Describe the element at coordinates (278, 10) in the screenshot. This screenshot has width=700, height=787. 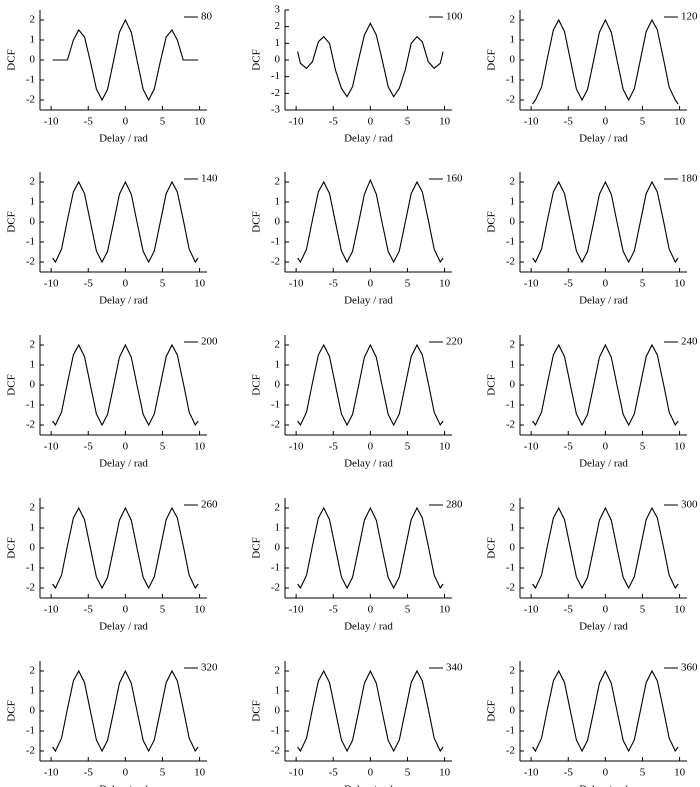
I see `y-tick-label: 3` at that location.